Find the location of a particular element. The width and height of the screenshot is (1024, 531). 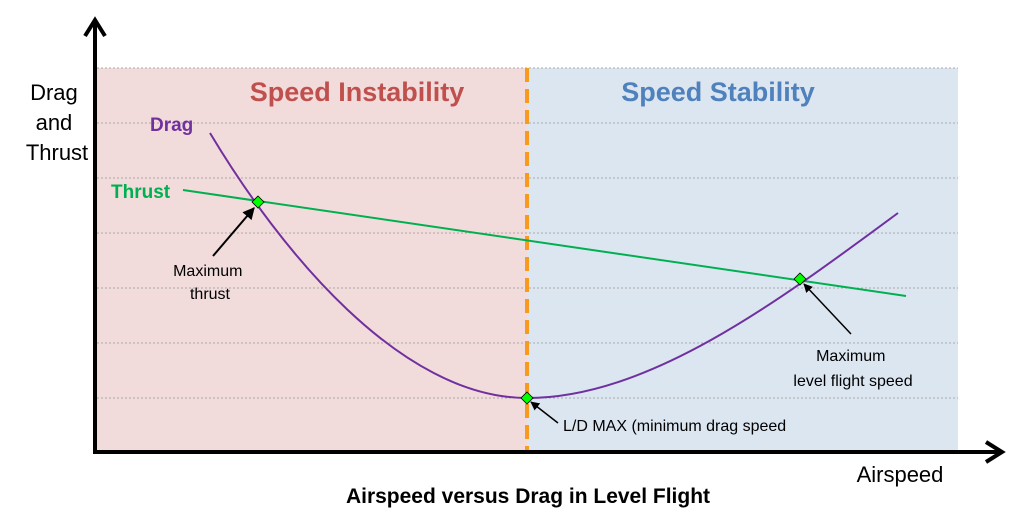

y-axis-label: Drag and Thrust is located at coordinates (57, 122).